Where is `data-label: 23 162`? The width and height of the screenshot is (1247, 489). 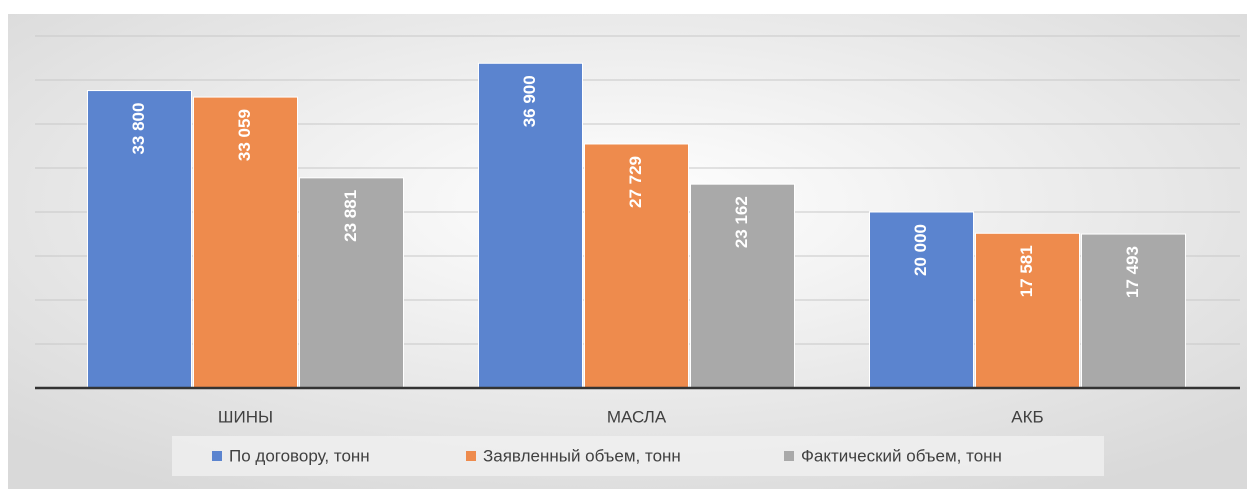
data-label: 23 162 is located at coordinates (741, 222).